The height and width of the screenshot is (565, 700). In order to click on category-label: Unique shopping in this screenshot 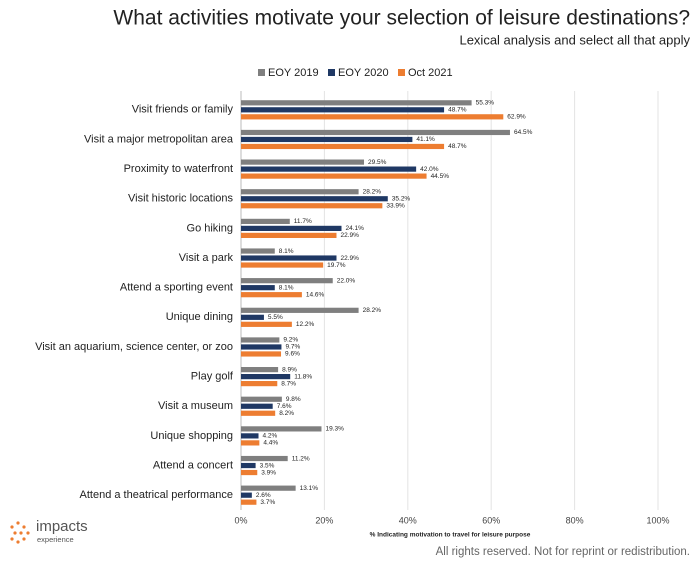, I will do `click(191, 436)`.